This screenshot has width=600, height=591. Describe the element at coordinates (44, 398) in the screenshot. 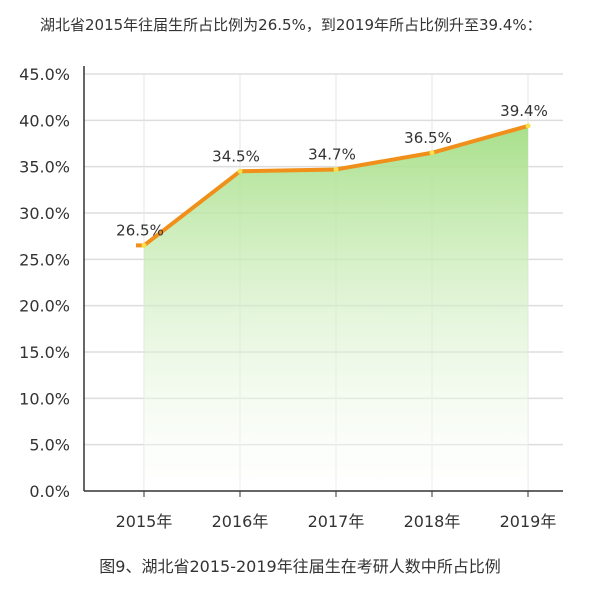

I see `y-tick-label: 10.0%` at that location.